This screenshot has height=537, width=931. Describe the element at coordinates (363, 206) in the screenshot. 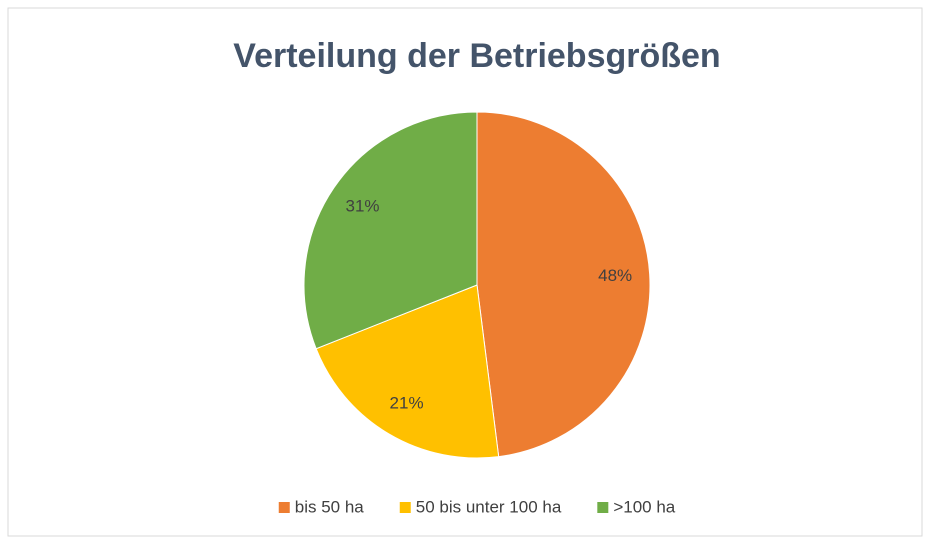

I see `data-label: 31%` at that location.